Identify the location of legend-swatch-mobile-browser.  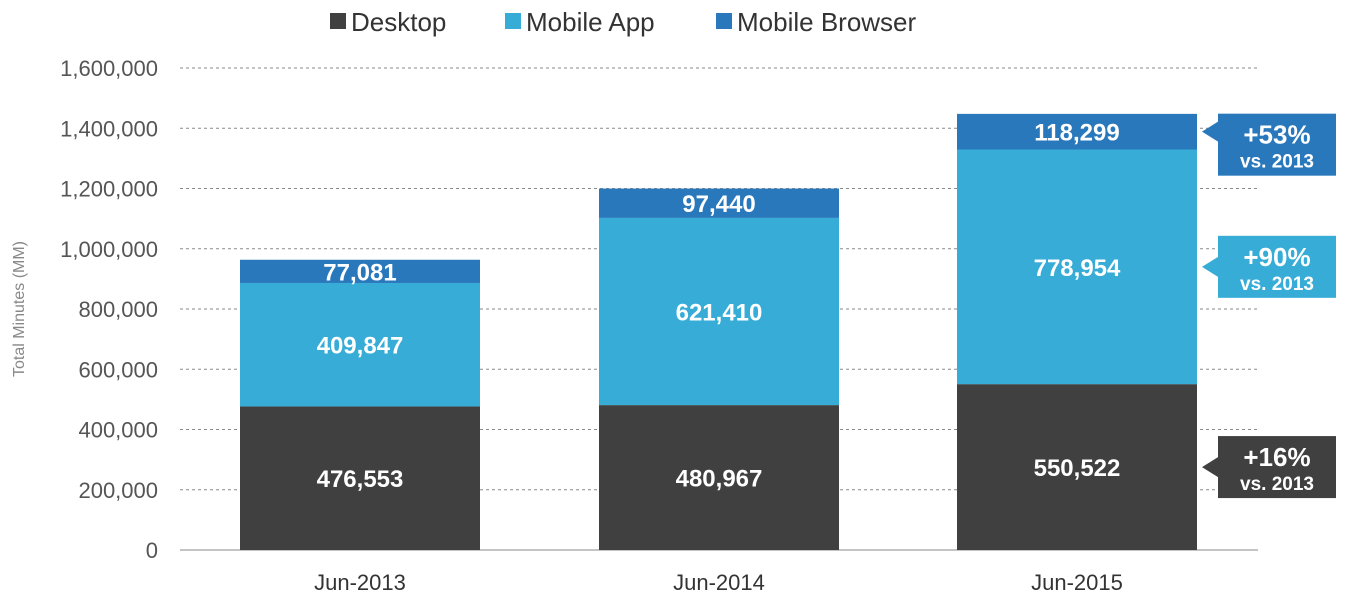
(724, 21).